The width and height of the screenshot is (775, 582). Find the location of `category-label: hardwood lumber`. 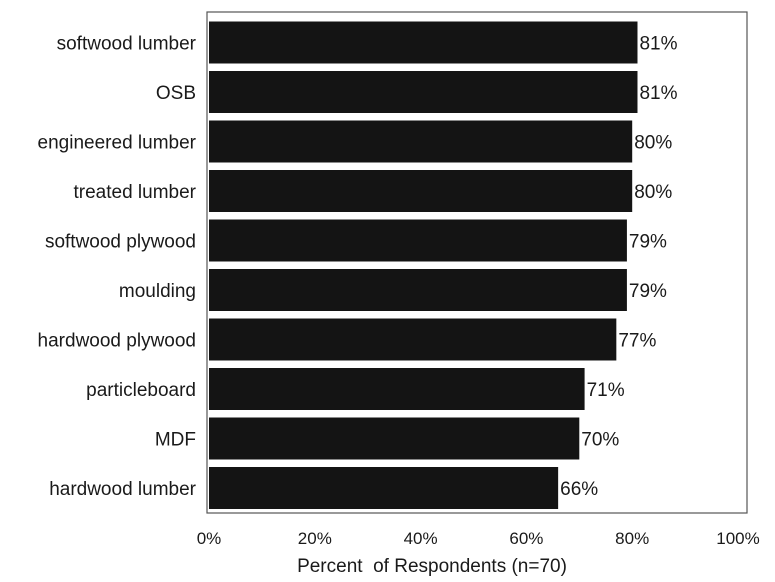

category-label: hardwood lumber is located at coordinates (122, 489).